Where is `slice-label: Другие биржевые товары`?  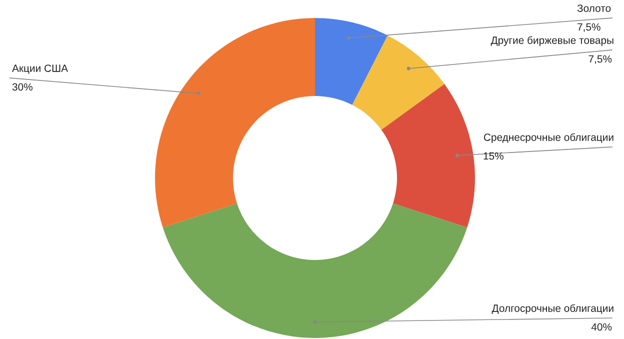 slice-label: Другие биржевые товары is located at coordinates (552, 41).